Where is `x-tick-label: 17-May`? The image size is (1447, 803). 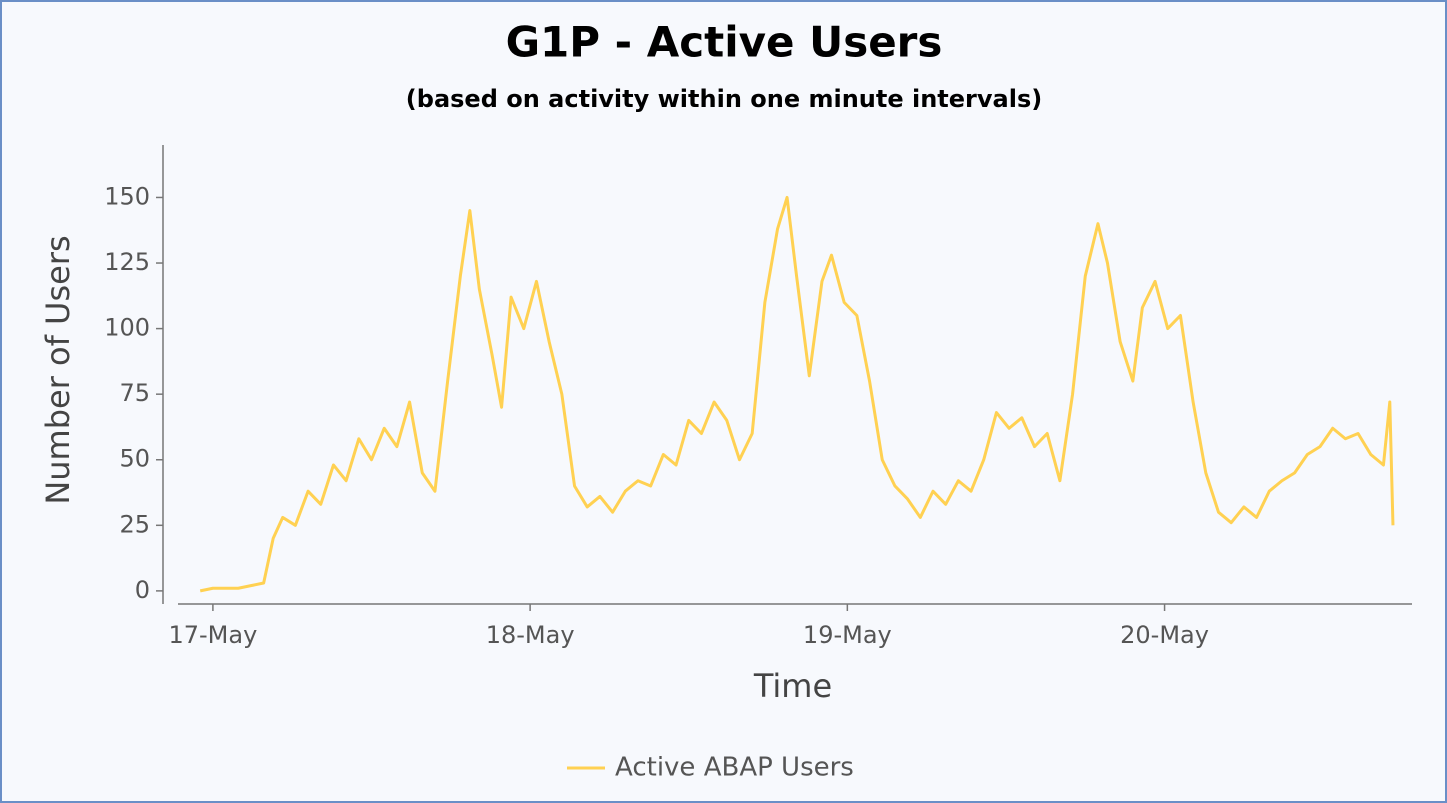 x-tick-label: 17-May is located at coordinates (212, 635).